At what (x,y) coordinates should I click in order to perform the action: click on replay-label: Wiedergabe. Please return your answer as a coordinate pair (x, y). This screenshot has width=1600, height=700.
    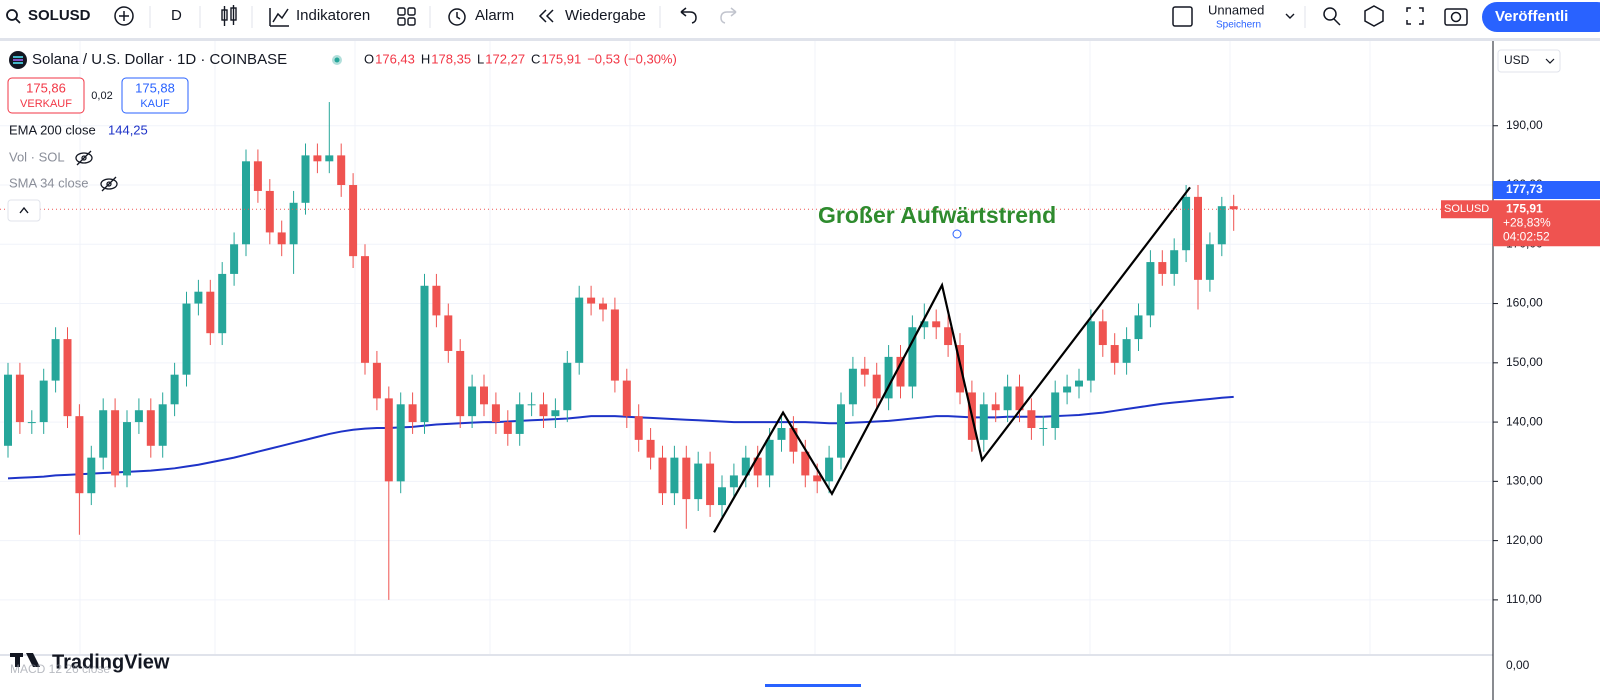
    Looking at the image, I should click on (605, 15).